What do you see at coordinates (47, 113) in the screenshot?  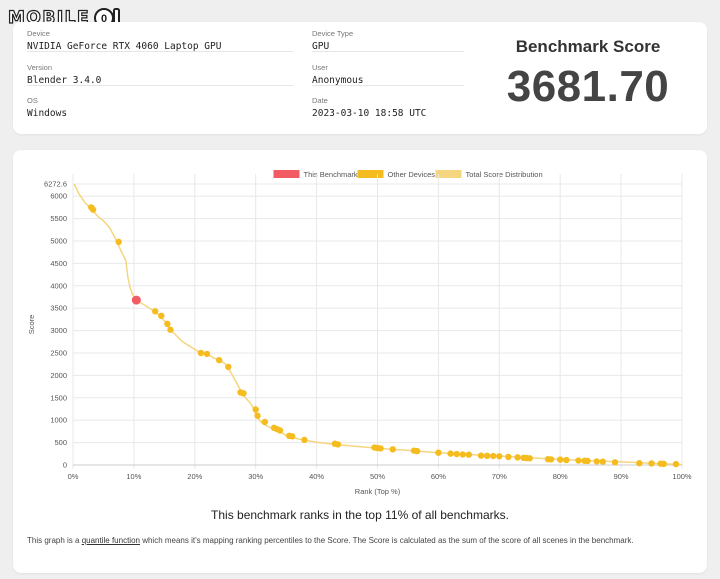 I see `os-value: Windows` at bounding box center [47, 113].